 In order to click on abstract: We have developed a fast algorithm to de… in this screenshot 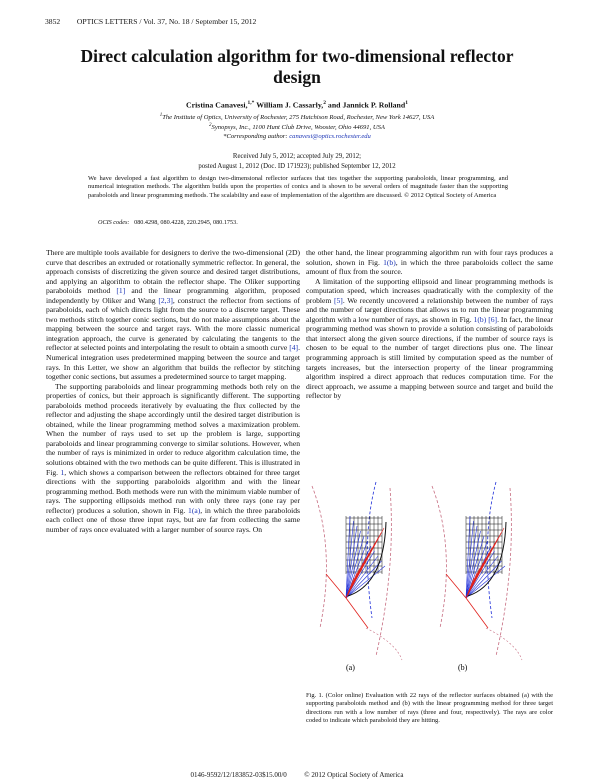, I will do `click(298, 187)`.